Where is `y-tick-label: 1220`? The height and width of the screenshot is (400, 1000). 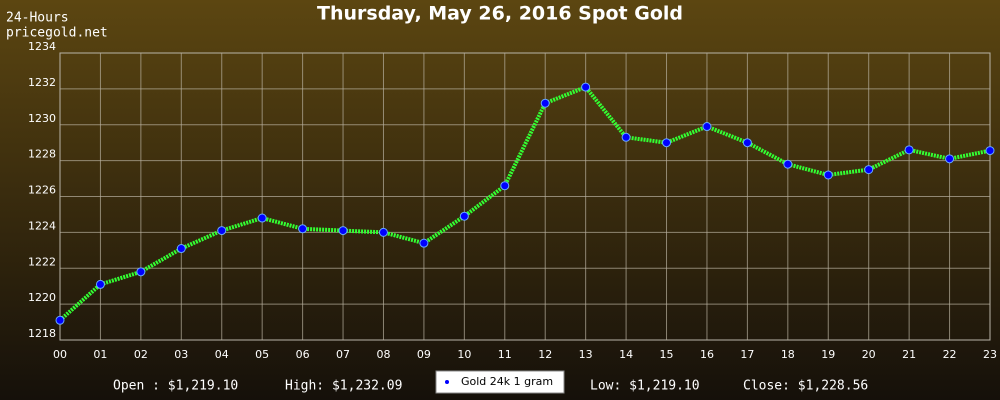 y-tick-label: 1220 is located at coordinates (42, 297).